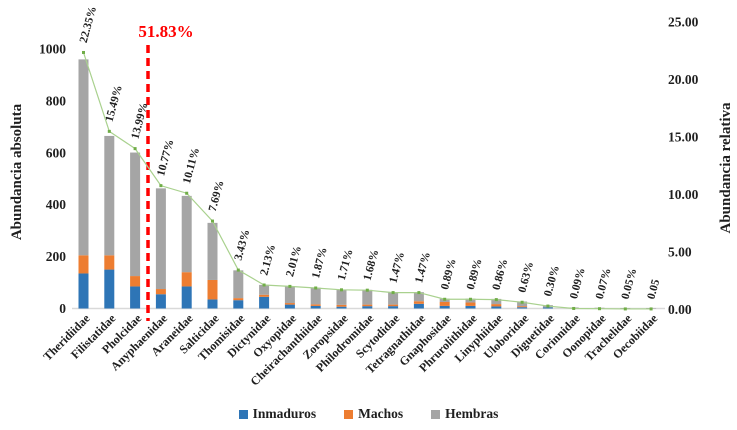 The image size is (737, 430). I want to click on bar-segment-hembras-thomisidae, so click(238, 284).